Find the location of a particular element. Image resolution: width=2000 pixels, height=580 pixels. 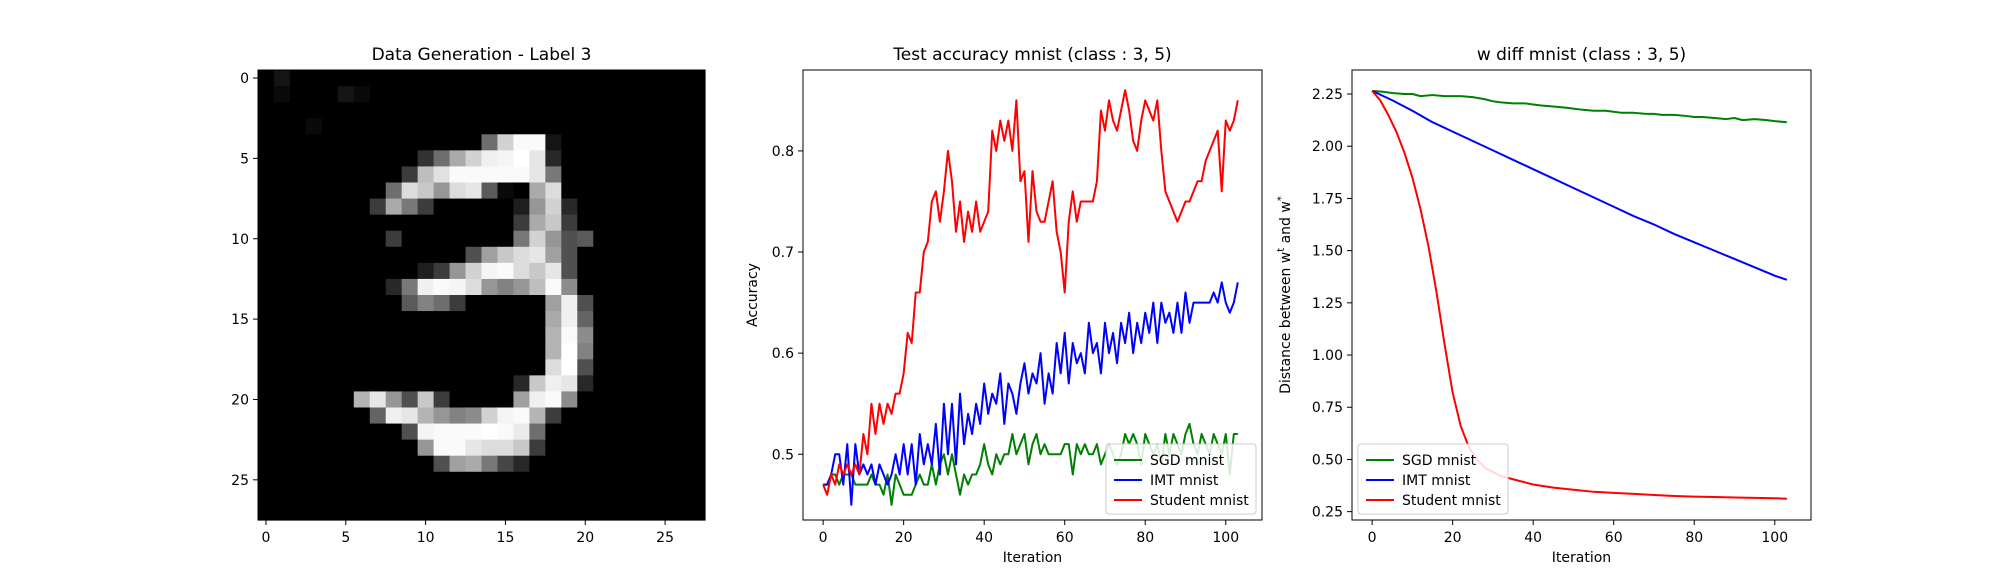

y-tick-label: 10 is located at coordinates (240, 240).